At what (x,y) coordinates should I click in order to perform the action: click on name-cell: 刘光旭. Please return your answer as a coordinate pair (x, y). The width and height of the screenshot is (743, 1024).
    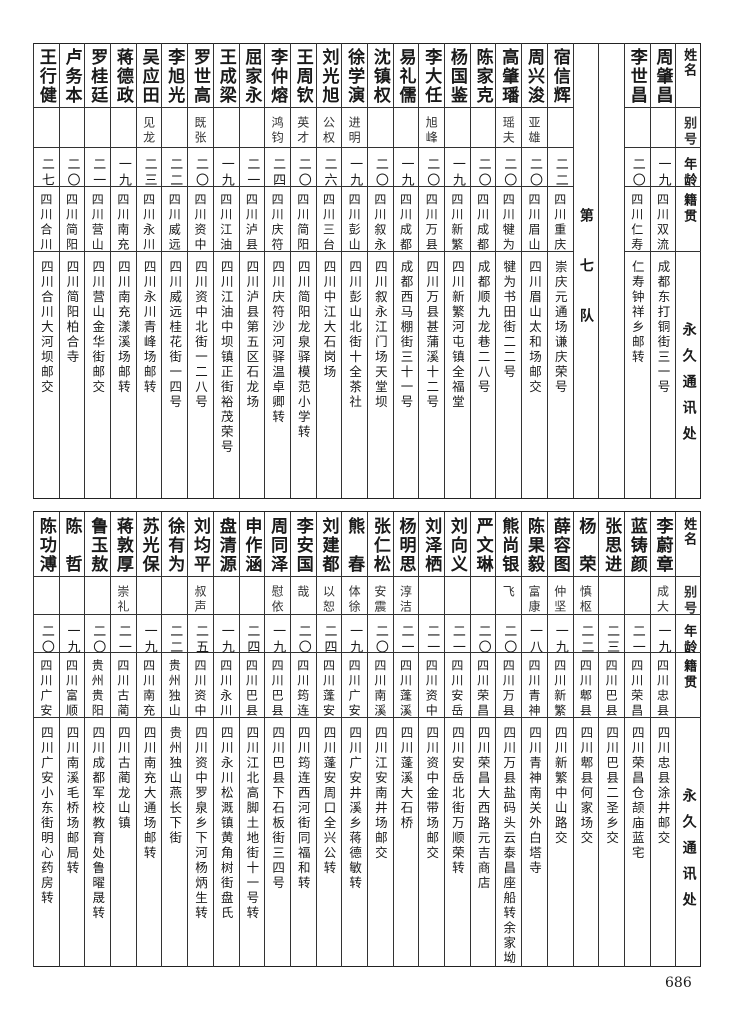
    Looking at the image, I should click on (329, 75).